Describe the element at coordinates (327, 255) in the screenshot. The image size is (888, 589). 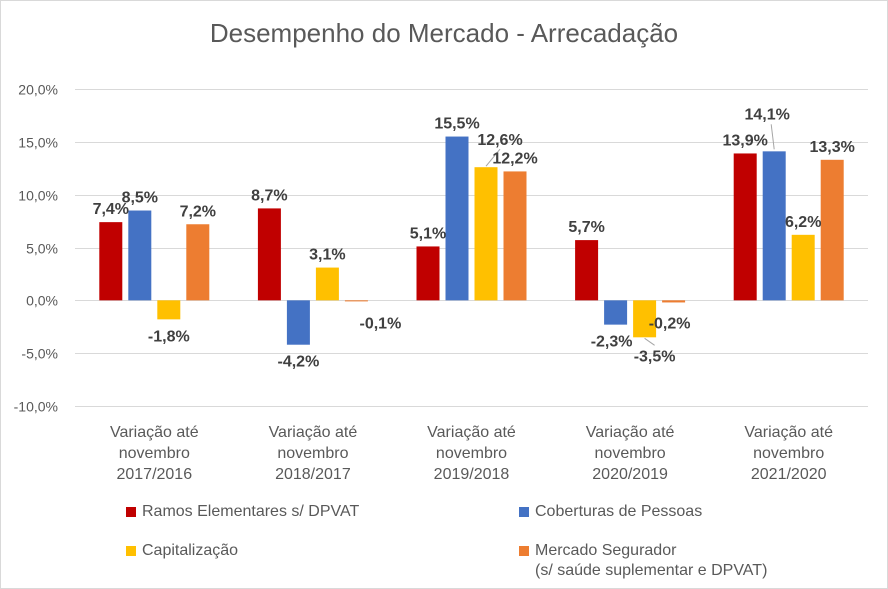
I see `data-label-3-2: 3,1%` at that location.